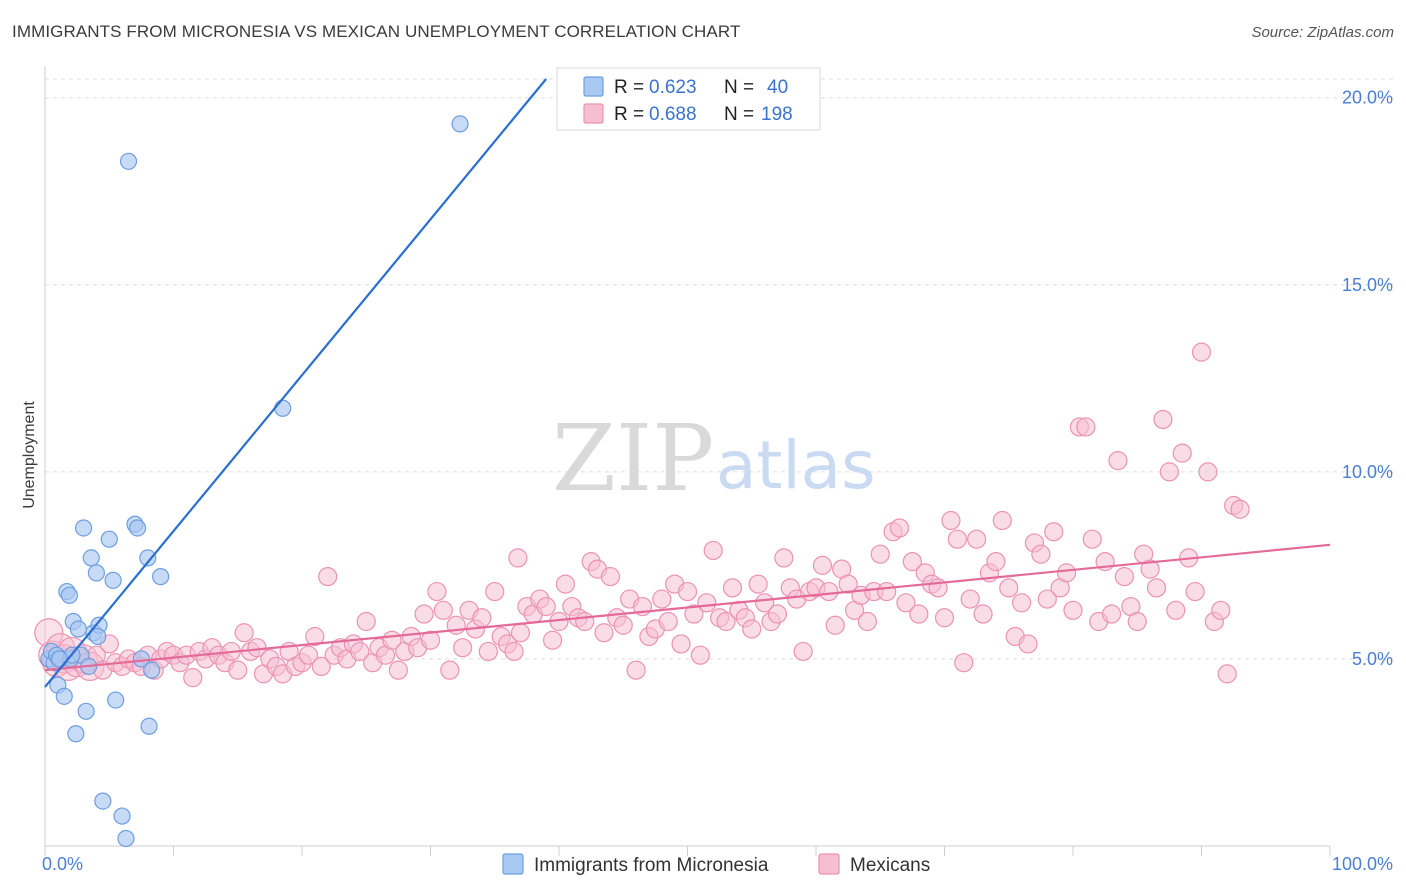 The width and height of the screenshot is (1406, 892). Describe the element at coordinates (1367, 378) in the screenshot. I see `y-axis-ticks: 5.0% 10.0% 15.0% 20.0%` at that location.